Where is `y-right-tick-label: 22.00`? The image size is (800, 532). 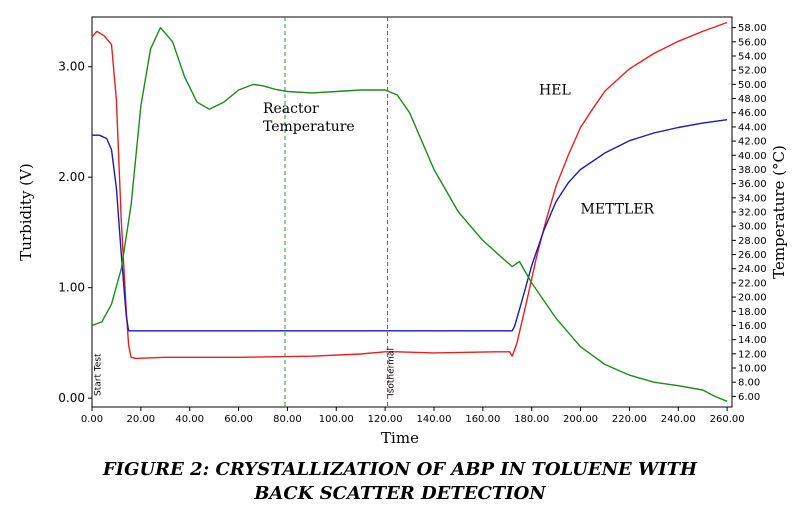 y-right-tick-label: 22.00 is located at coordinates (752, 283).